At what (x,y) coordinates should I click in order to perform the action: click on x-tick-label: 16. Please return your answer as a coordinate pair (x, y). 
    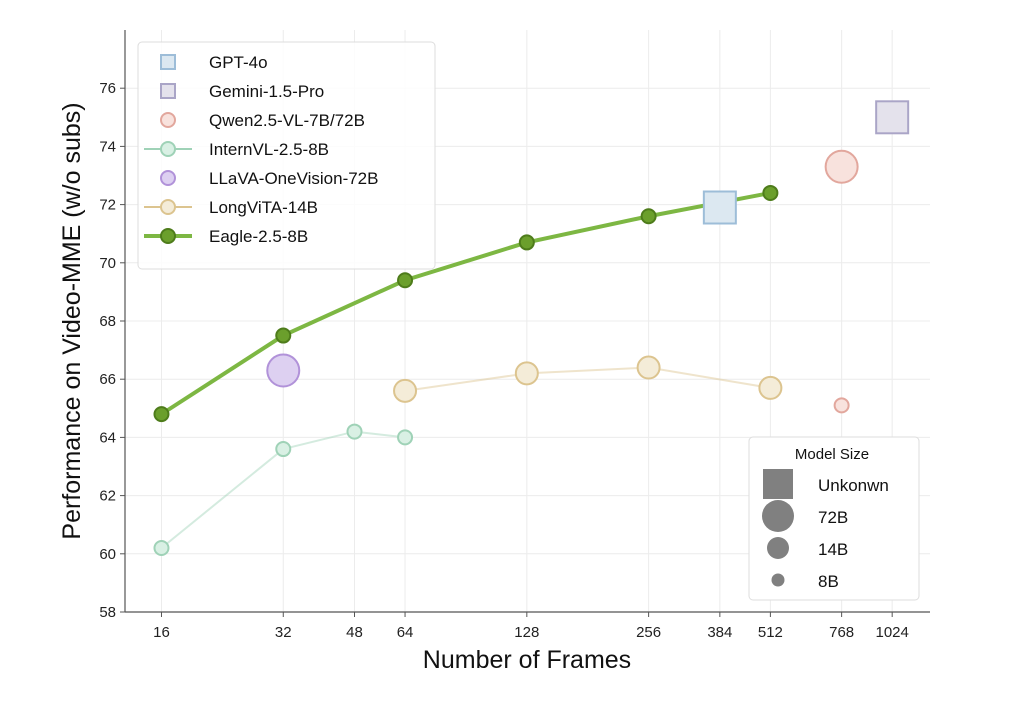
    Looking at the image, I should click on (161, 632).